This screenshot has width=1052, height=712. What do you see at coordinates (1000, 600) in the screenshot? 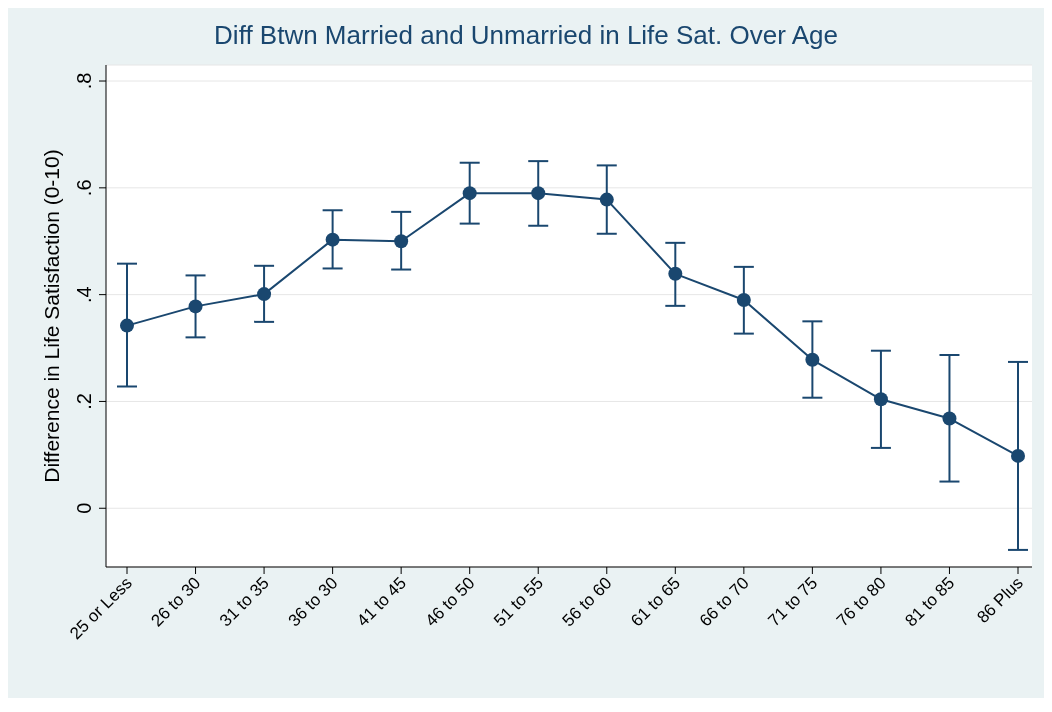
I see `x-tick-label: 86 Plus` at bounding box center [1000, 600].